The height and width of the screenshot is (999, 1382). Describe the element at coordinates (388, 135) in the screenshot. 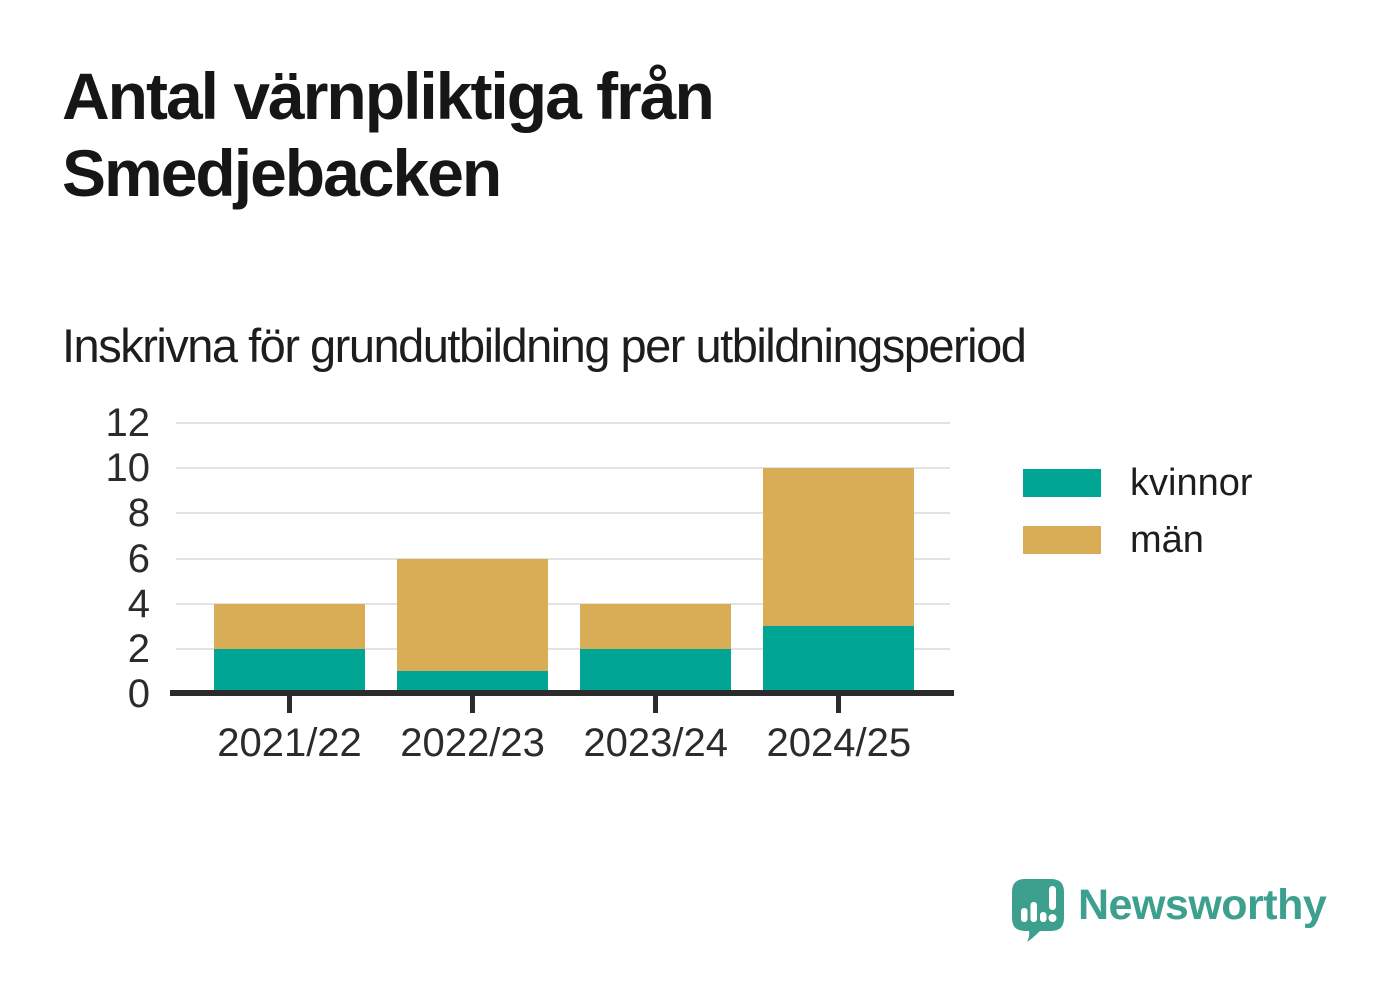

I see `chart-title: Antal värnpliktiga från Smedjebacken` at that location.